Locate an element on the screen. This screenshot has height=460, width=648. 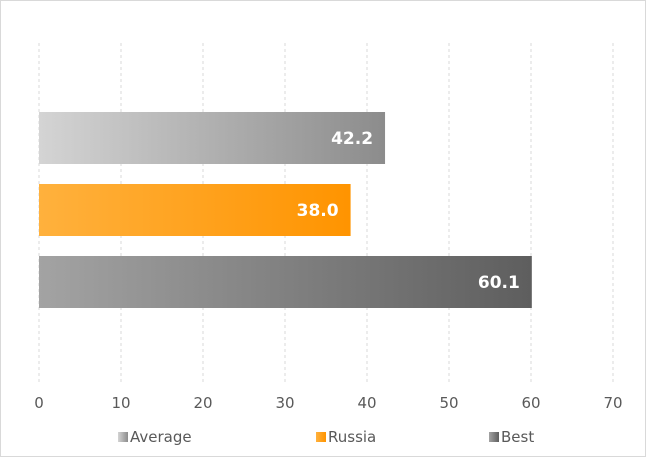
x-axis-ticks: 0 10 20 30 40 50 60 70 is located at coordinates (328, 403).